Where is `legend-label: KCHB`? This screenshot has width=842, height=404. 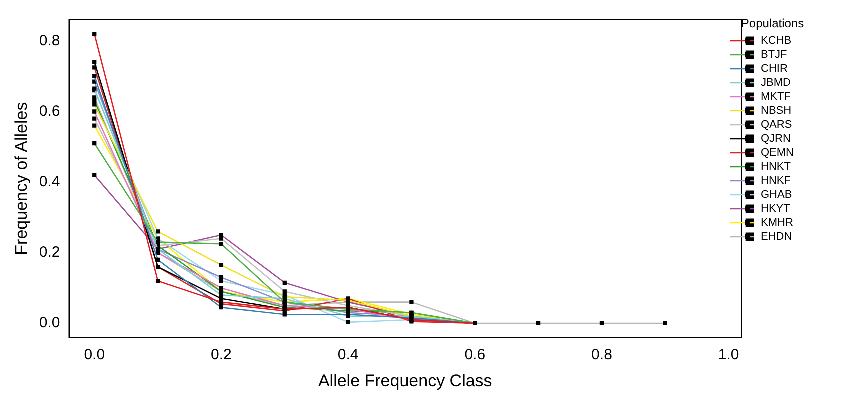 legend-label: KCHB is located at coordinates (776, 40).